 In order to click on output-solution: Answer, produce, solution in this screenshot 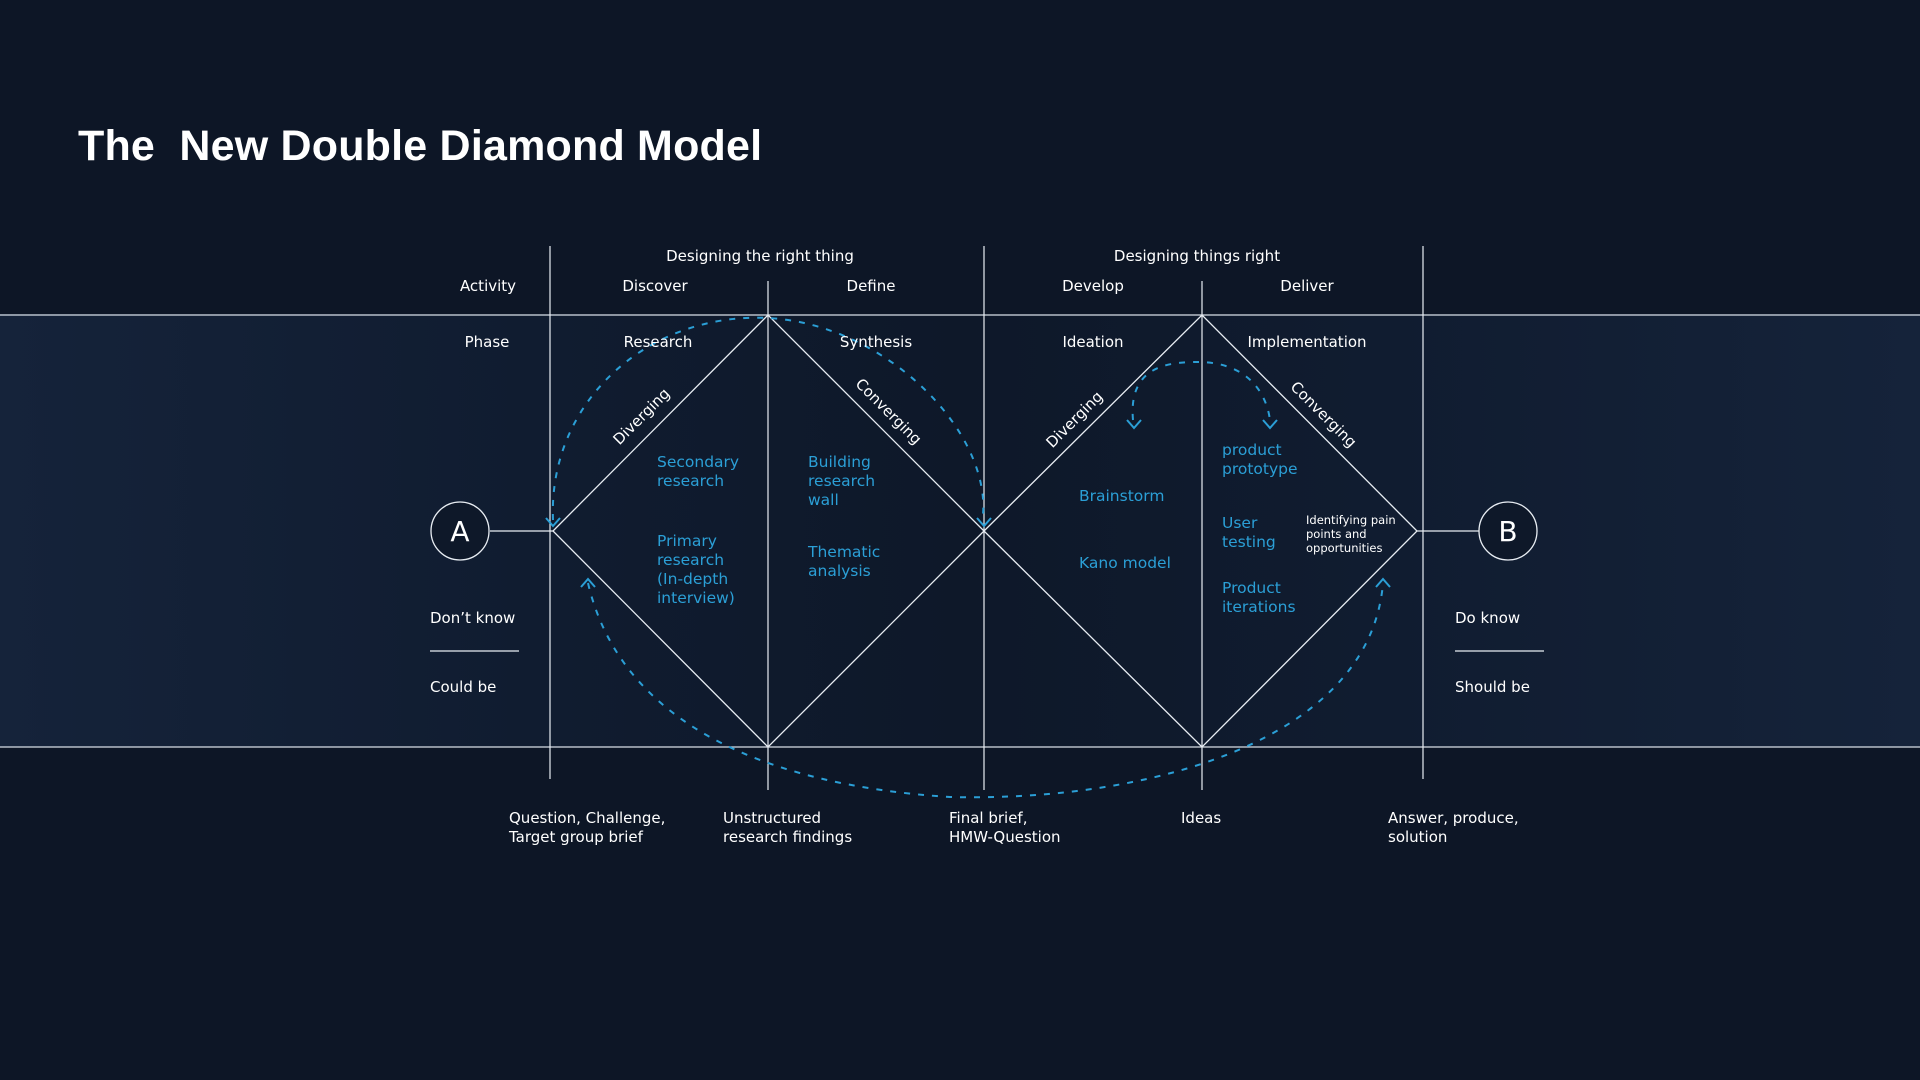, I will do `click(1455, 827)`.